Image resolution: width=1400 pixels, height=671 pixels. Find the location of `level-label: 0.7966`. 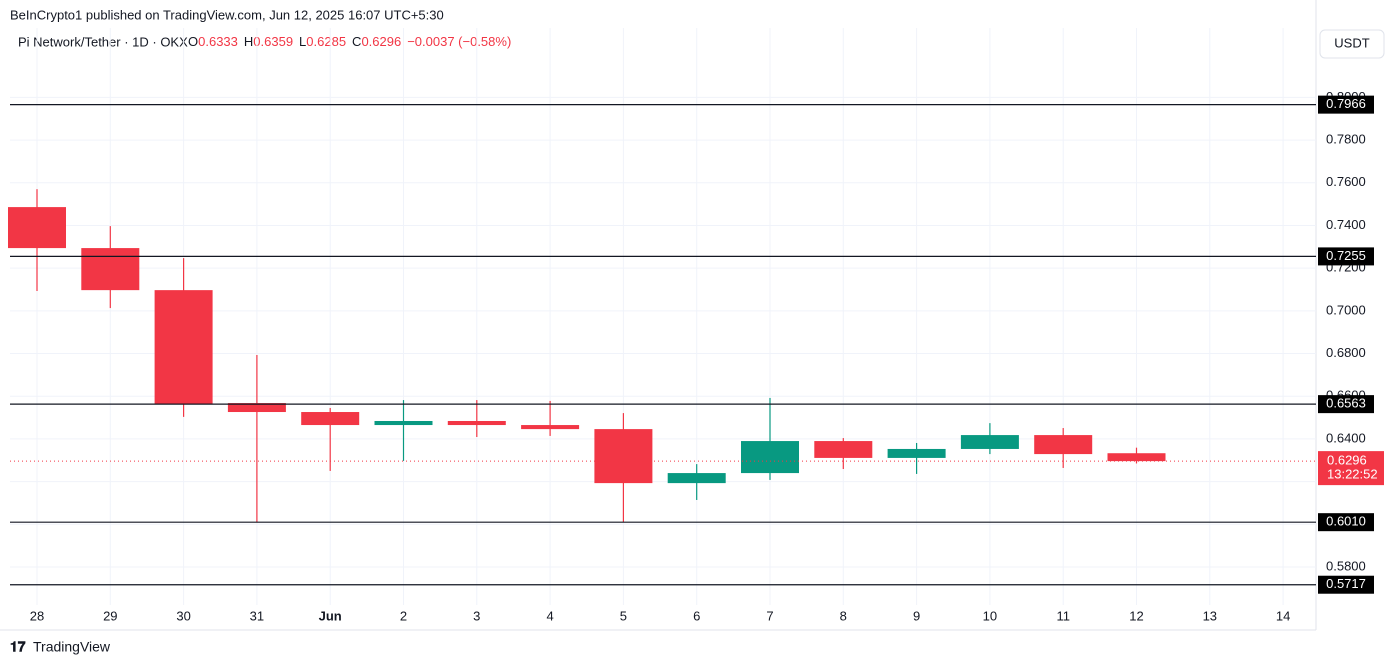

level-label: 0.7966 is located at coordinates (1346, 103).